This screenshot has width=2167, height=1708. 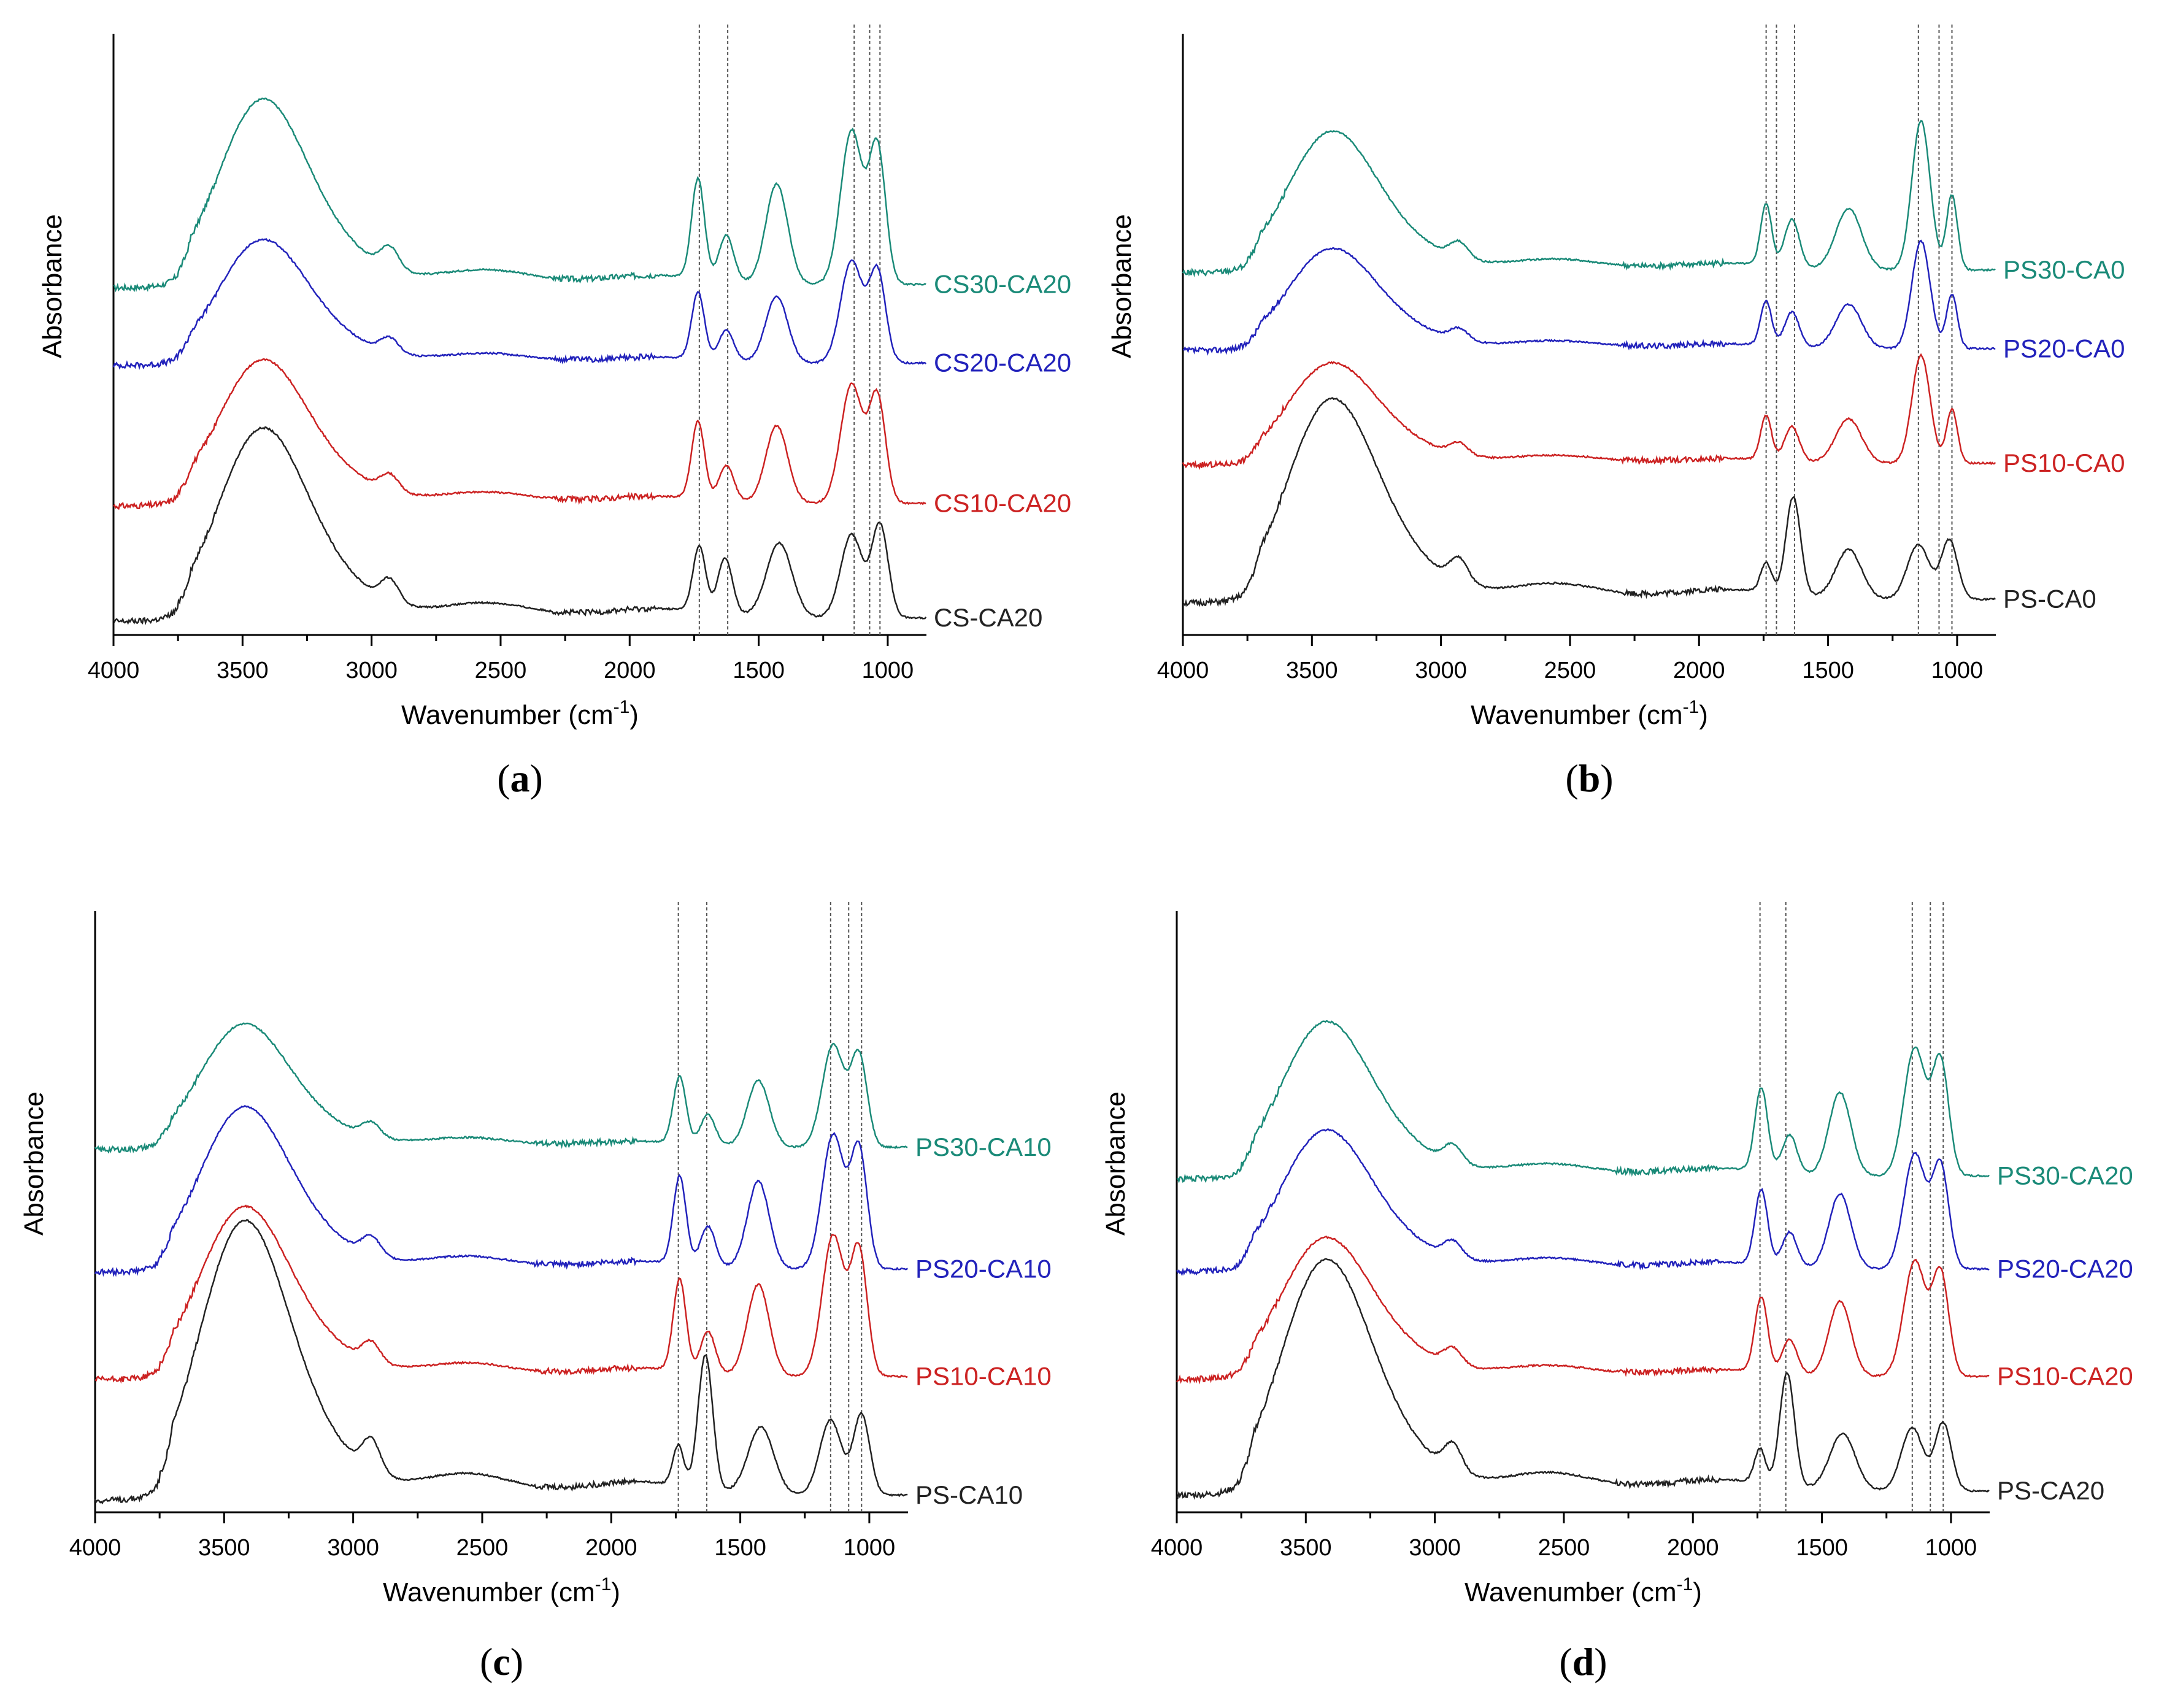 What do you see at coordinates (2050, 1491) in the screenshot?
I see `series-label: PS-CA20` at bounding box center [2050, 1491].